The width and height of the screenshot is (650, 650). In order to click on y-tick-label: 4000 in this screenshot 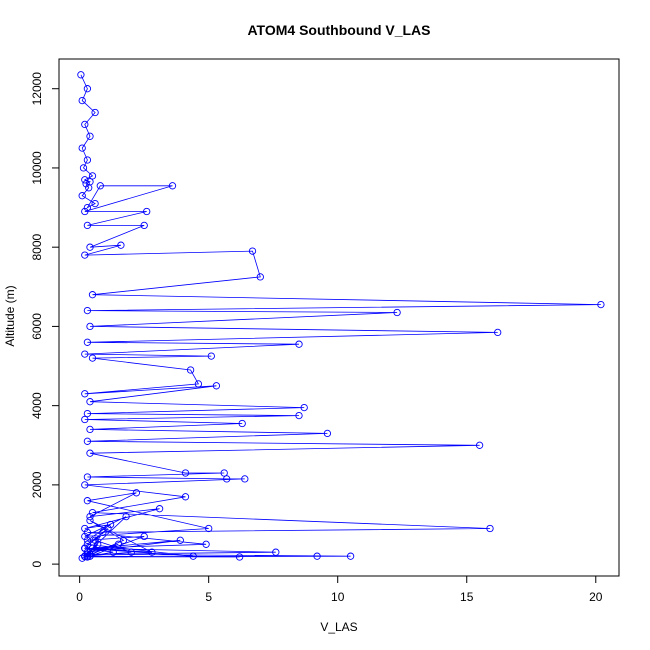, I will do `click(37, 405)`.